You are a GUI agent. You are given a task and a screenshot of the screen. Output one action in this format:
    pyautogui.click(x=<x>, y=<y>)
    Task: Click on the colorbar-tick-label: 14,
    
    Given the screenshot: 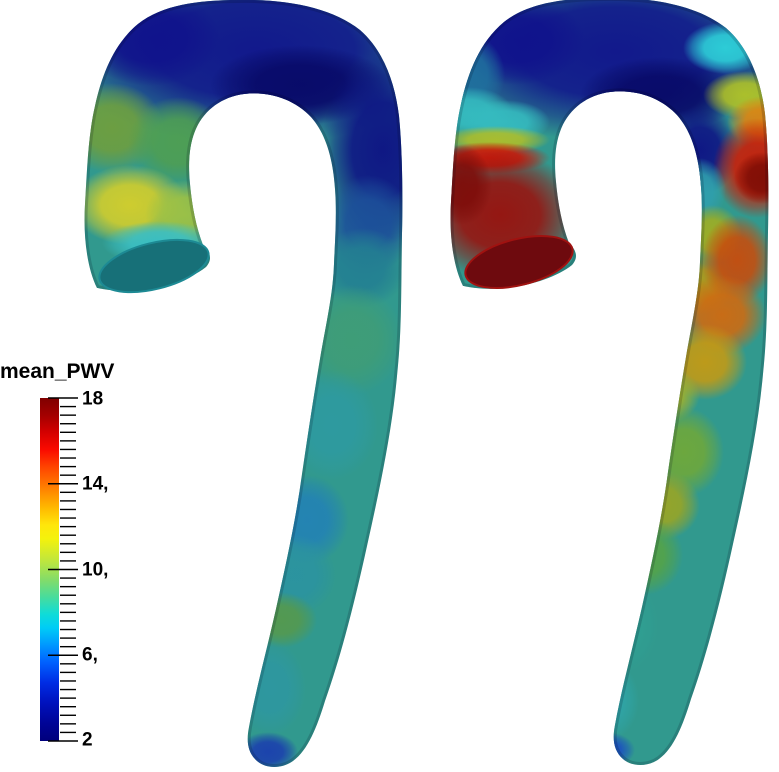 What is the action you would take?
    pyautogui.click(x=95, y=484)
    